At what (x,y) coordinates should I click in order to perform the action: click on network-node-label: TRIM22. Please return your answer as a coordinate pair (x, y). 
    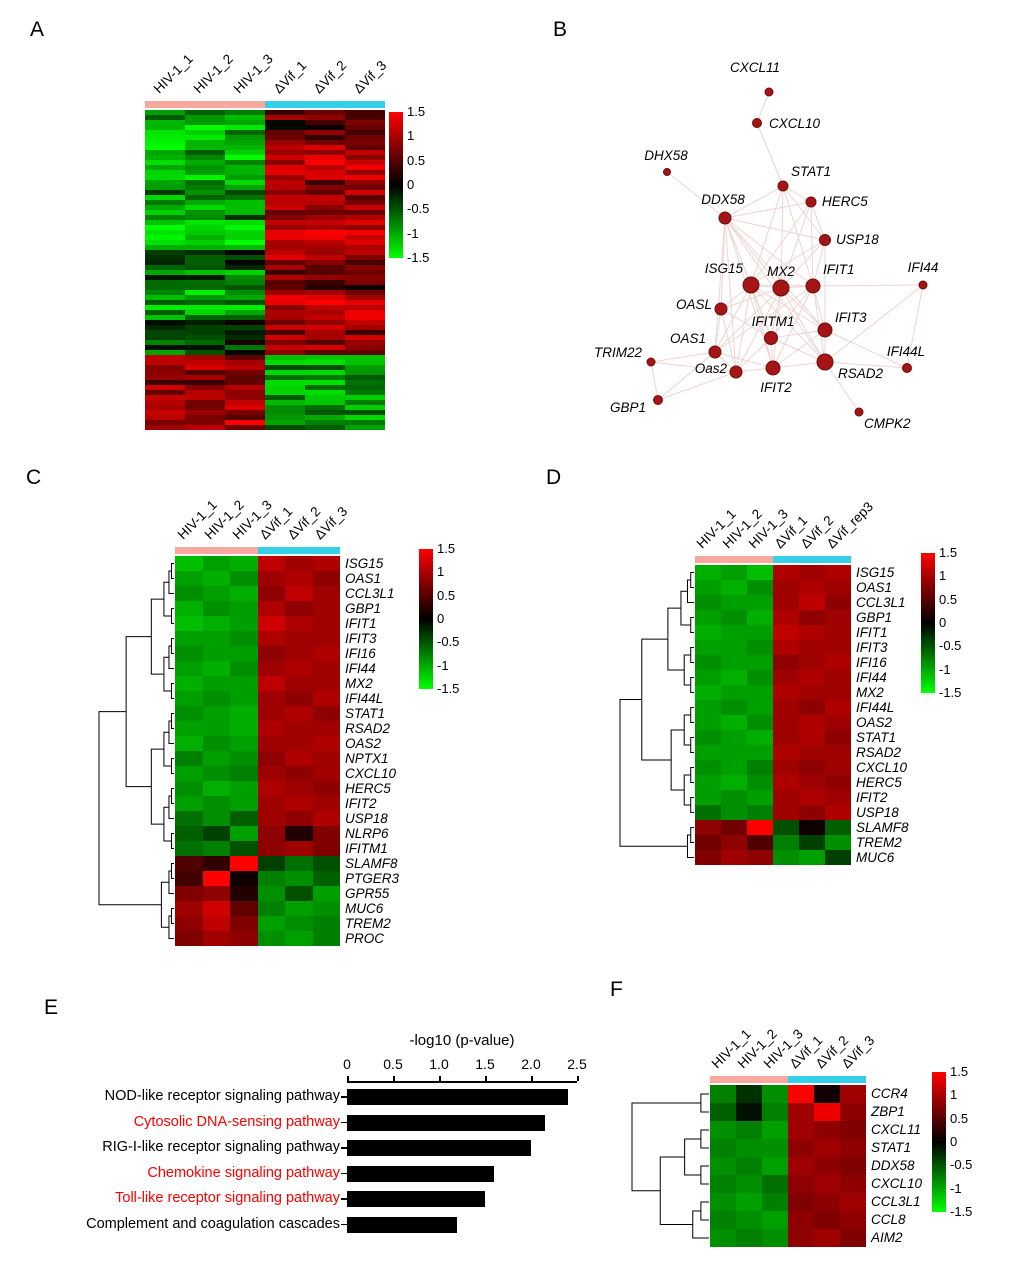
    Looking at the image, I should click on (618, 352).